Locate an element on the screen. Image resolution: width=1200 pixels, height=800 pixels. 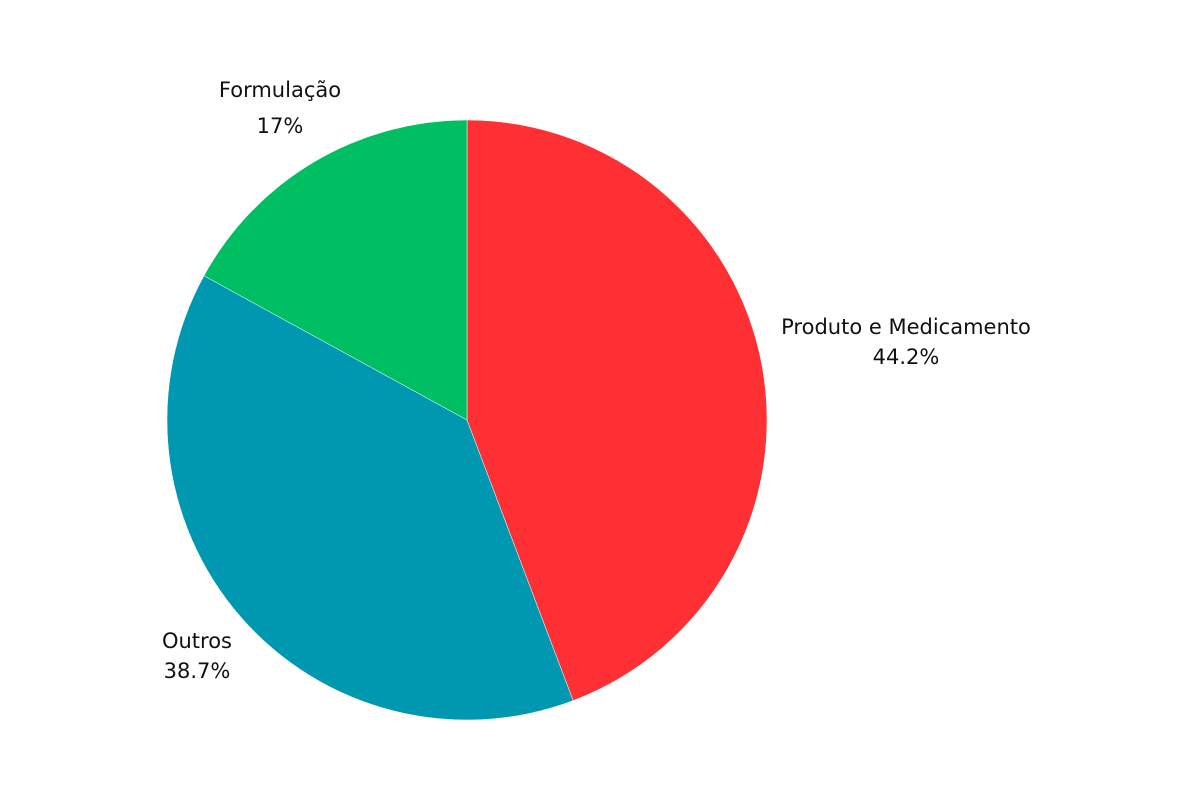
slice-label: Formulação is located at coordinates (280, 90).